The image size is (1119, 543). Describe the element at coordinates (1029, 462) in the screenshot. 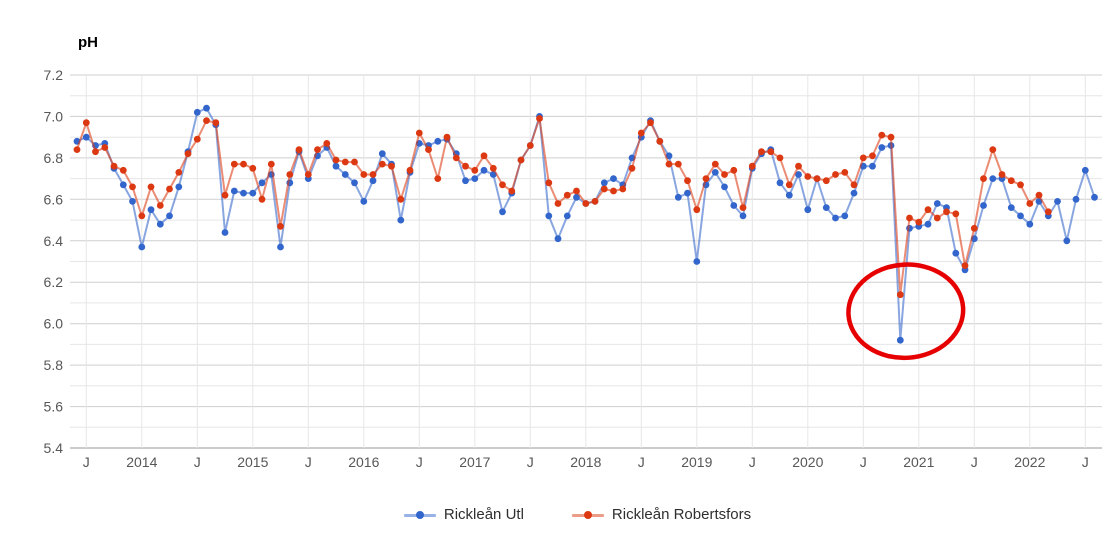

I see `svg-text: 2022` at that location.